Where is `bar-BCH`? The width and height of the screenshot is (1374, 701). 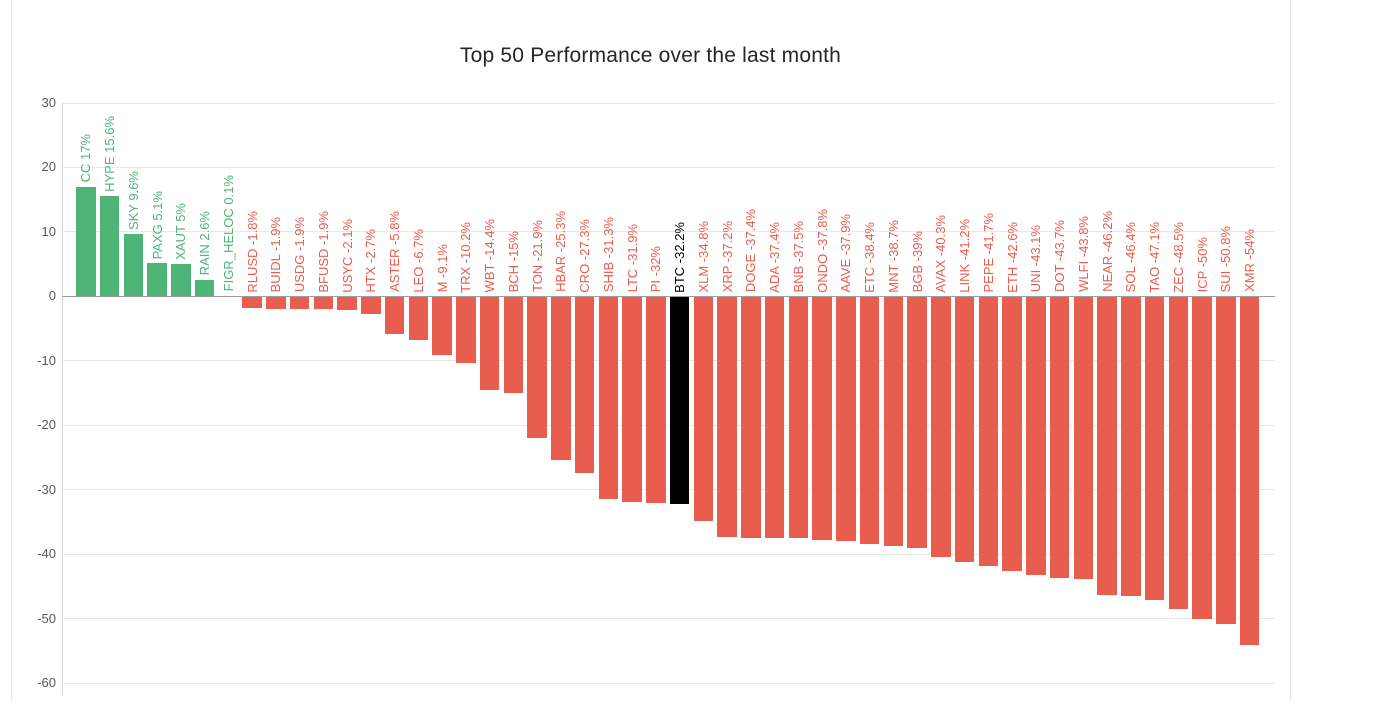 bar-BCH is located at coordinates (513, 345).